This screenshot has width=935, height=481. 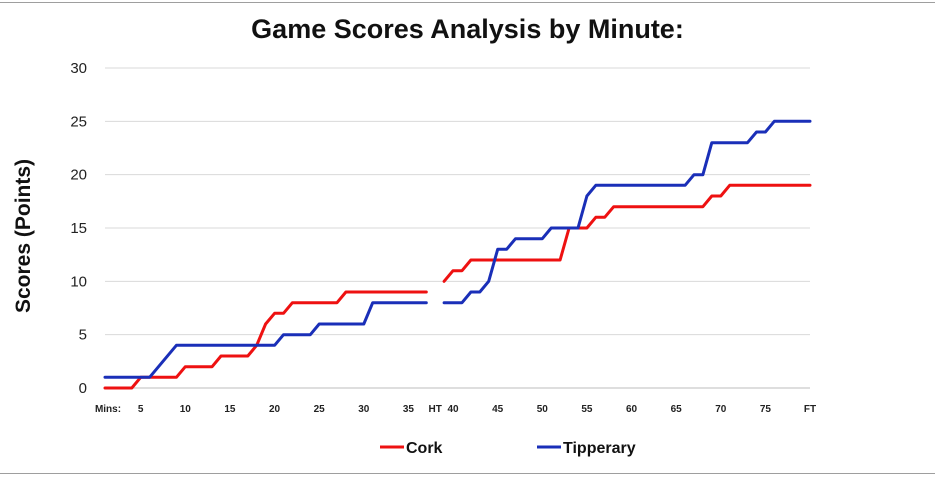 What do you see at coordinates (467, 29) in the screenshot?
I see `chart-title: Game Scores Analysis by Minute:` at bounding box center [467, 29].